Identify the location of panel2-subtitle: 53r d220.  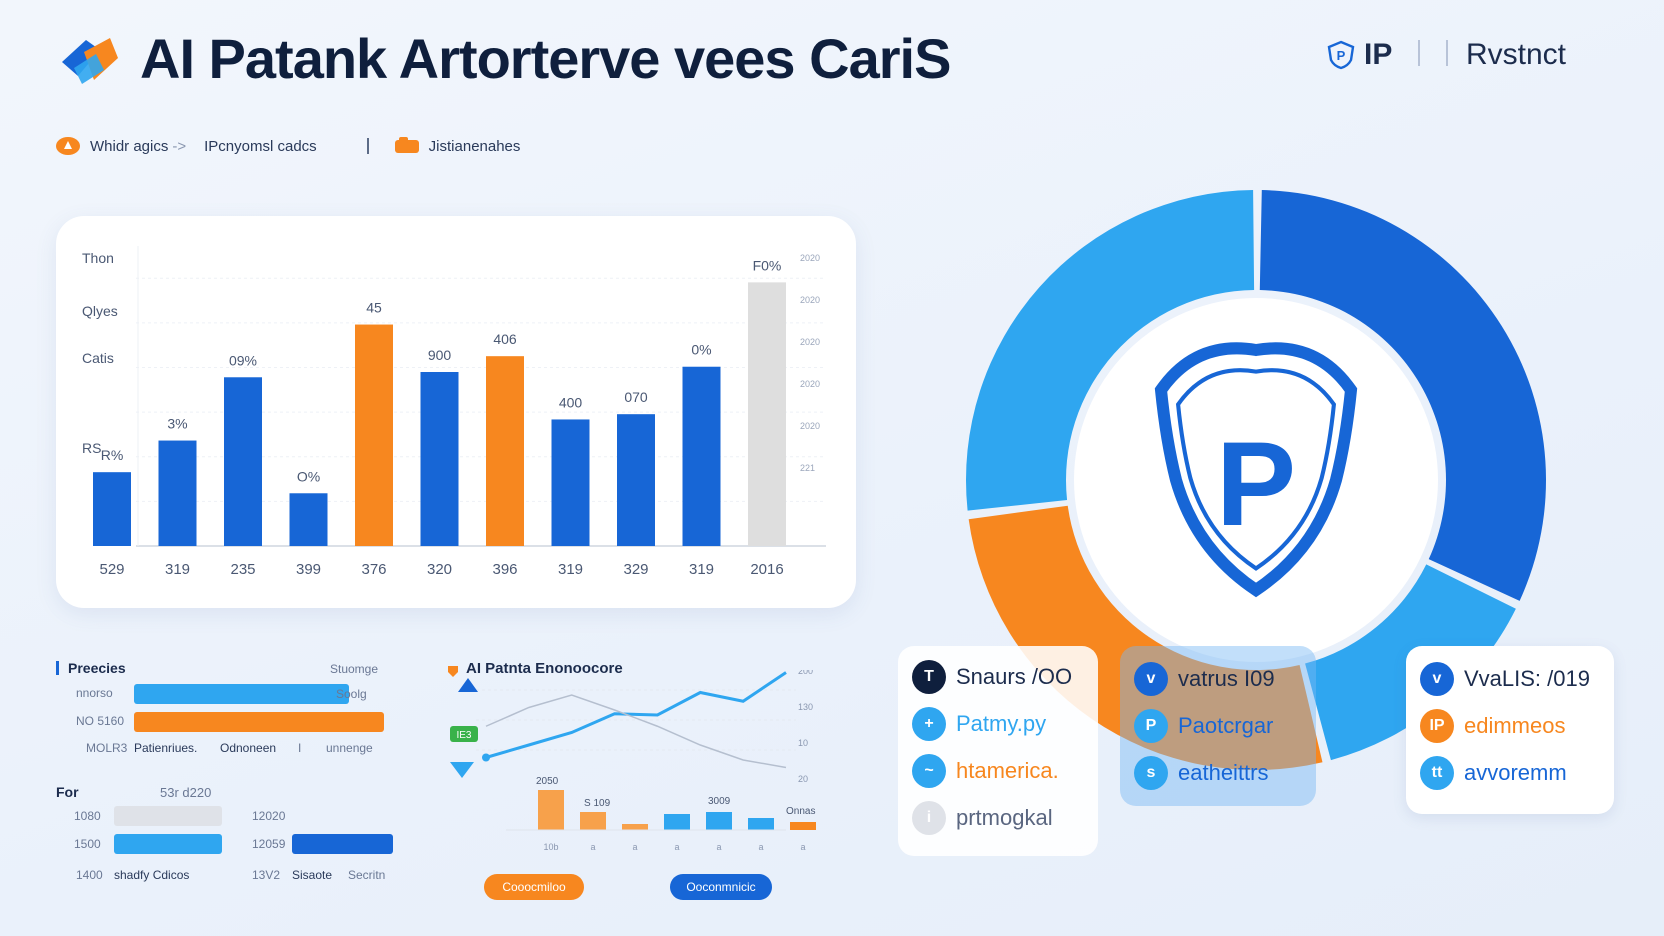
(186, 792).